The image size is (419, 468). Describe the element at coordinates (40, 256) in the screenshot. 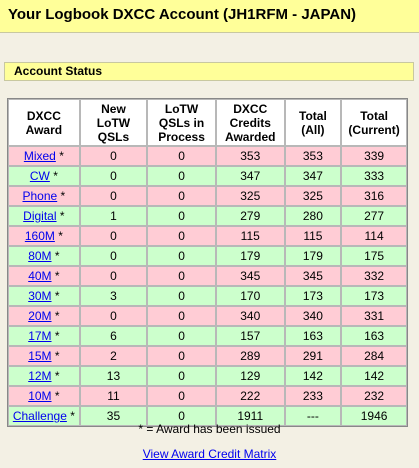

I see `award-link: 80M` at that location.